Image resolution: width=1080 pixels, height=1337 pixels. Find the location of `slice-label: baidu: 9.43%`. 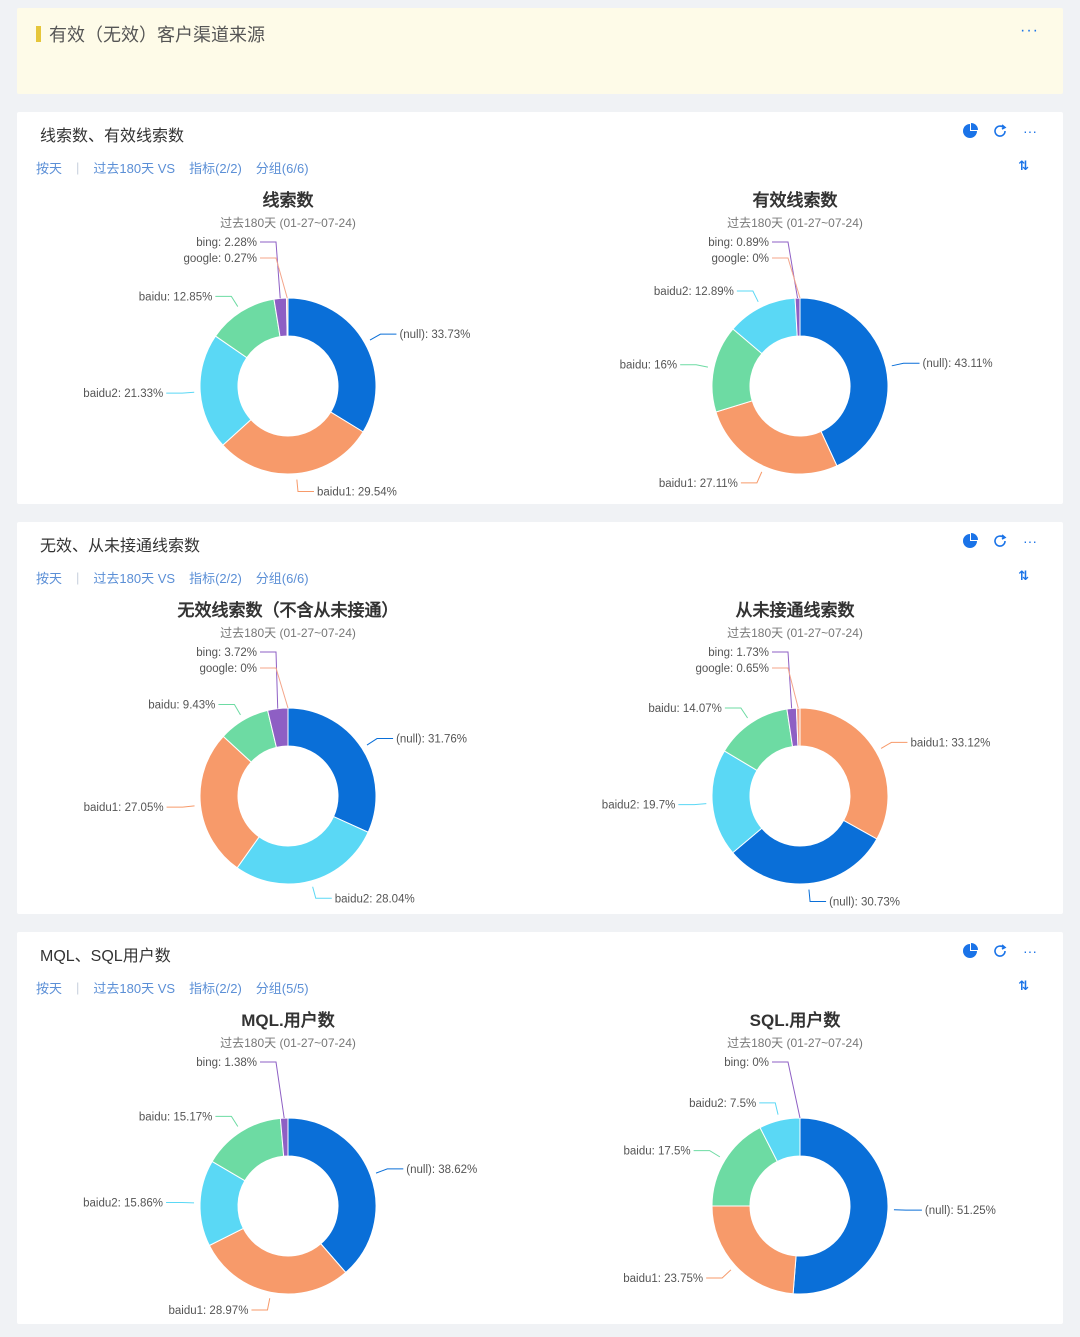

slice-label: baidu: 9.43% is located at coordinates (181, 706).